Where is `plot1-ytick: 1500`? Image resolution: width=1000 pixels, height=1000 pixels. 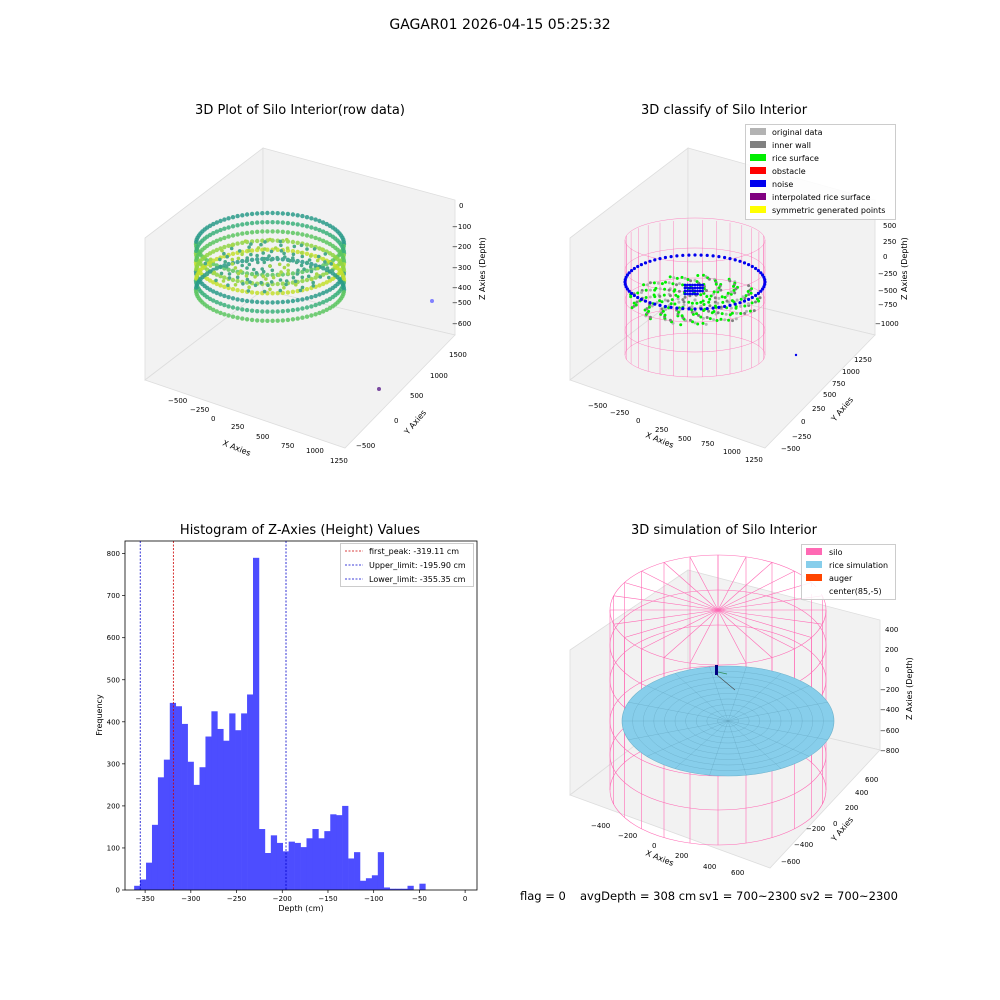 plot1-ytick: 1500 is located at coordinates (458, 355).